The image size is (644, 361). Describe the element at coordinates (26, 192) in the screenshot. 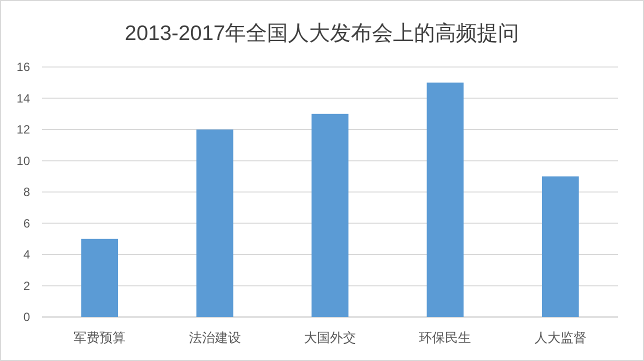

I see `y-tick-label: 8` at that location.